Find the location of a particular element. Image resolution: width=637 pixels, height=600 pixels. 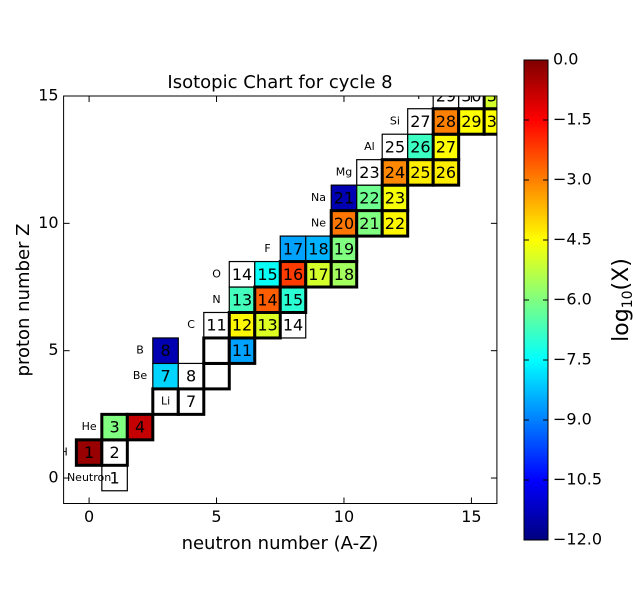

cell-label: 22 is located at coordinates (395, 223).